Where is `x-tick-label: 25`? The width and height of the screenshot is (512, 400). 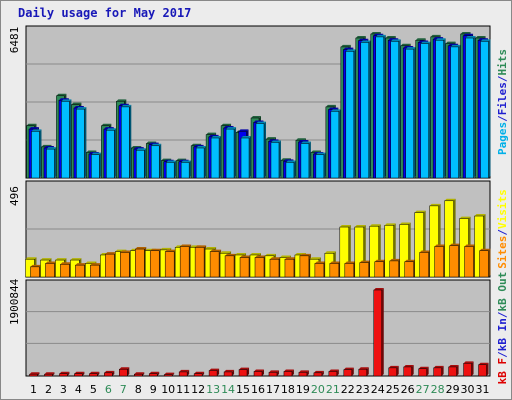 x-tick-label: 25 is located at coordinates (393, 389).